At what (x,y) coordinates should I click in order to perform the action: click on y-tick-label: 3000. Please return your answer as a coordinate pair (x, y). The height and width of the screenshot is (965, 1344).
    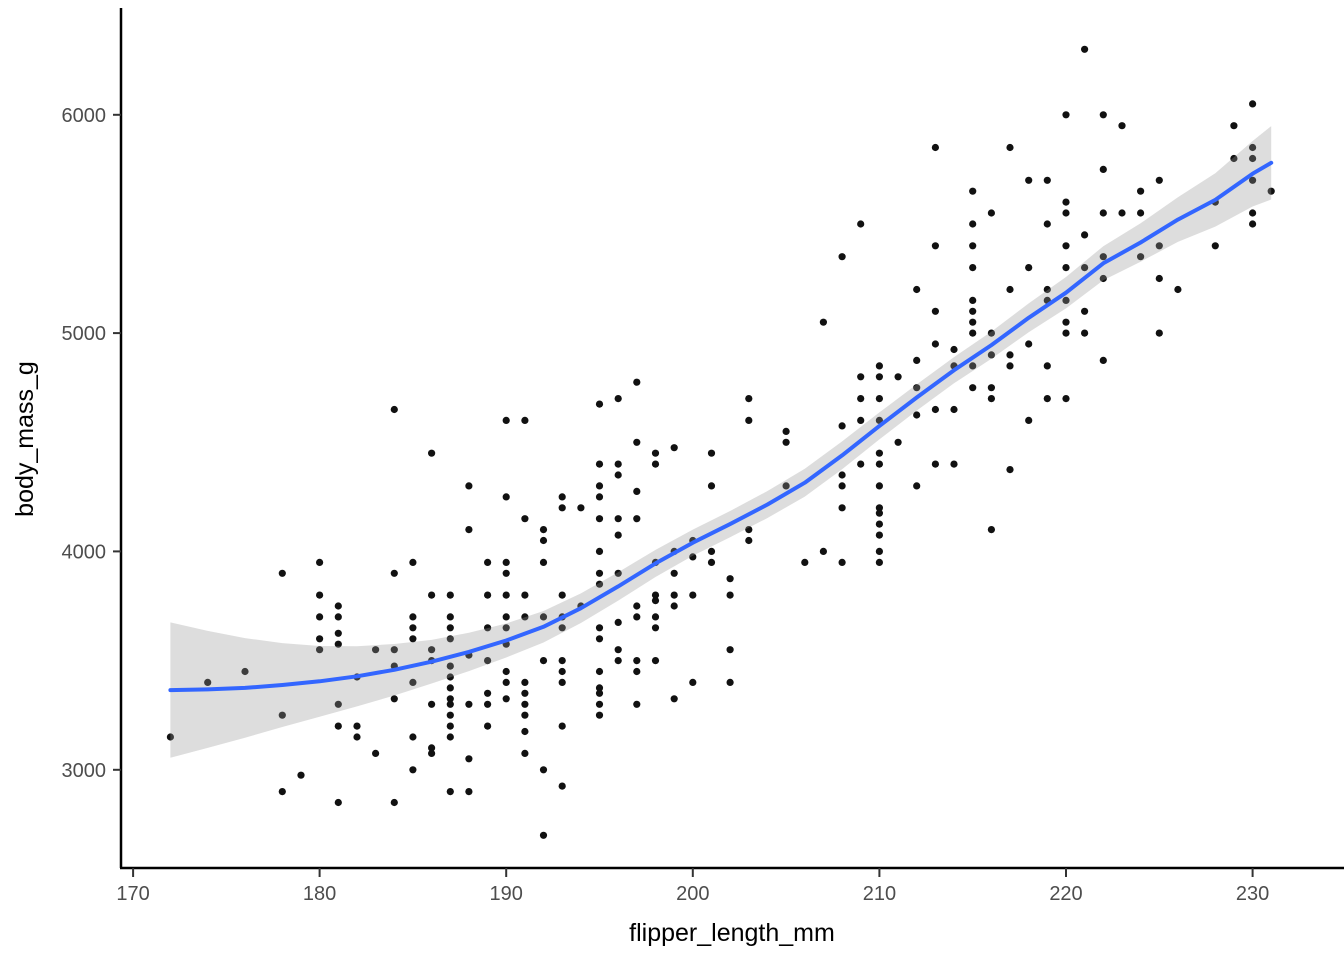
    Looking at the image, I should click on (84, 771).